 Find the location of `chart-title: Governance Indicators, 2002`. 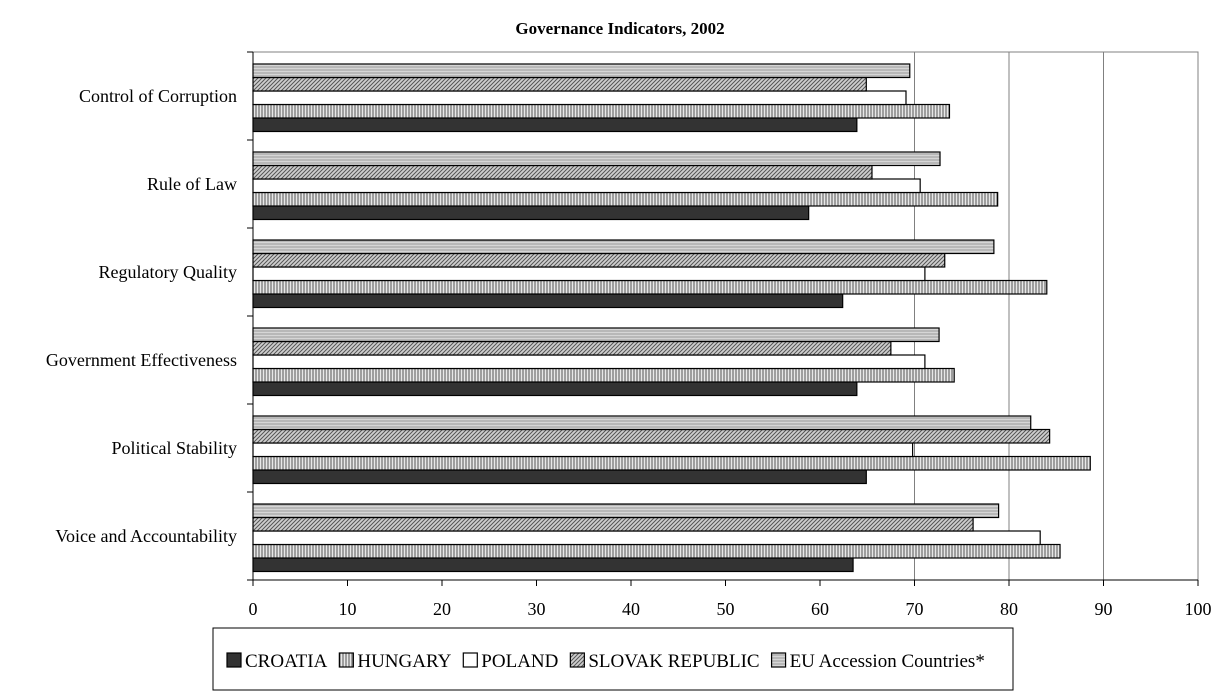

chart-title: Governance Indicators, 2002 is located at coordinates (619, 28).